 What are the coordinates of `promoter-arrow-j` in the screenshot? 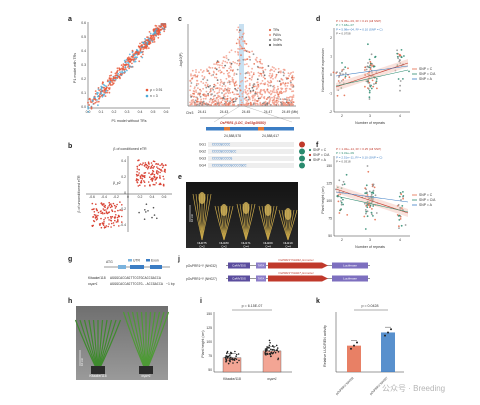 It's located at (298, 265).